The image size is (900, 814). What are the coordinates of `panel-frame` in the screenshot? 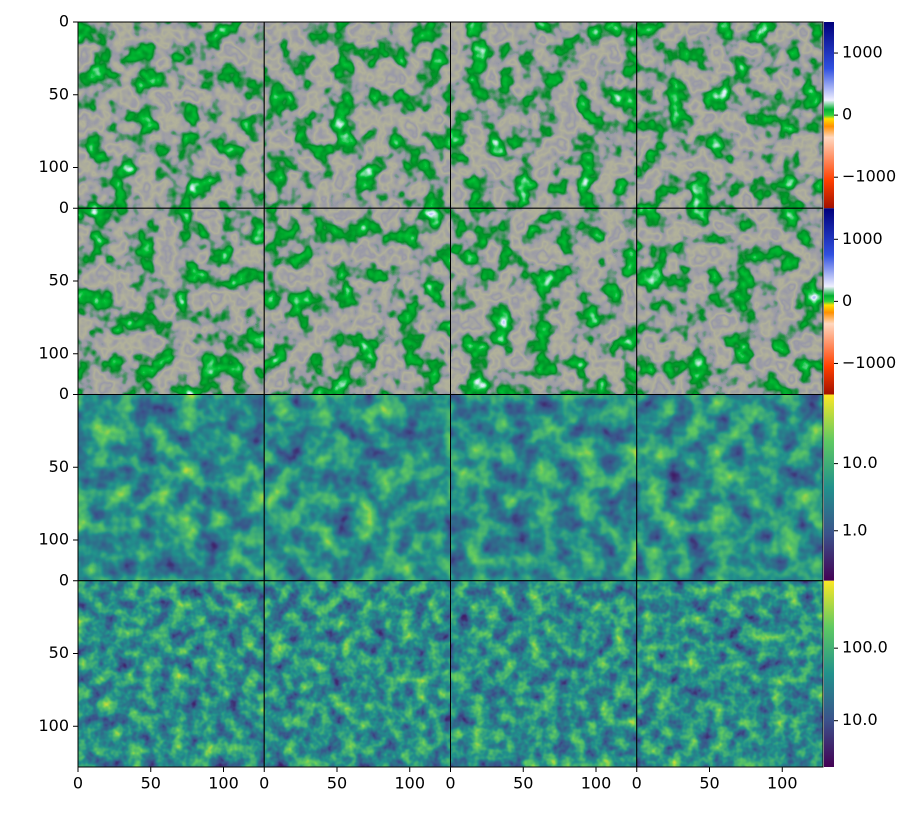 It's located at (730, 674).